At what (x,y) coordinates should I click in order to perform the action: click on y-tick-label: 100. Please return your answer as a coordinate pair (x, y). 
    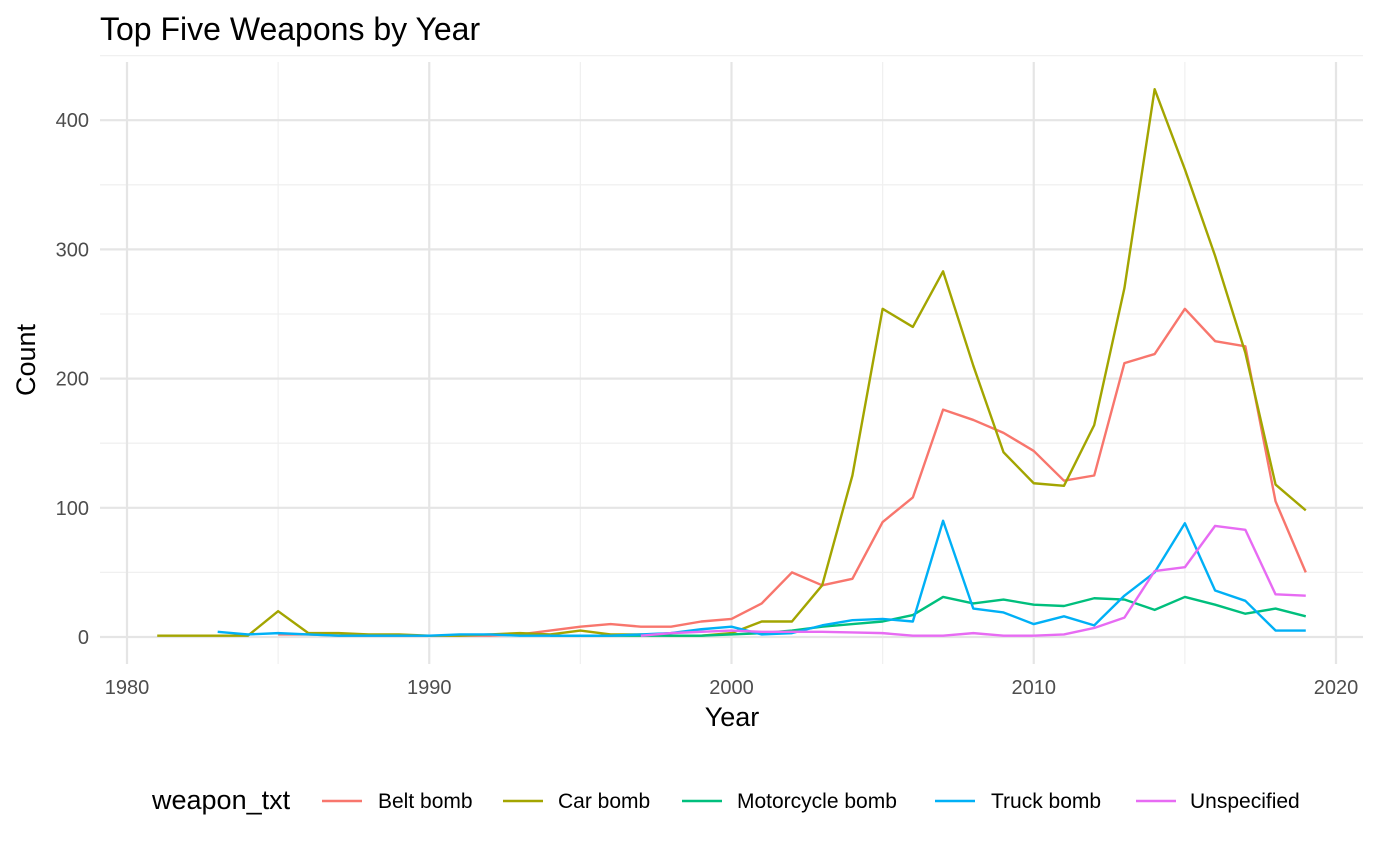
    Looking at the image, I should click on (72, 509).